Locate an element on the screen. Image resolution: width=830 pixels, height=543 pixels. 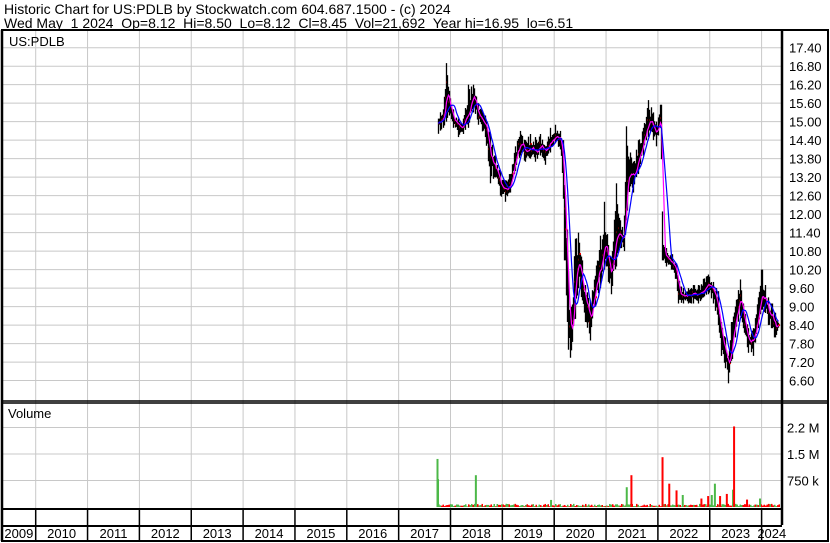
year-tick-label: 2011 is located at coordinates (113, 533).